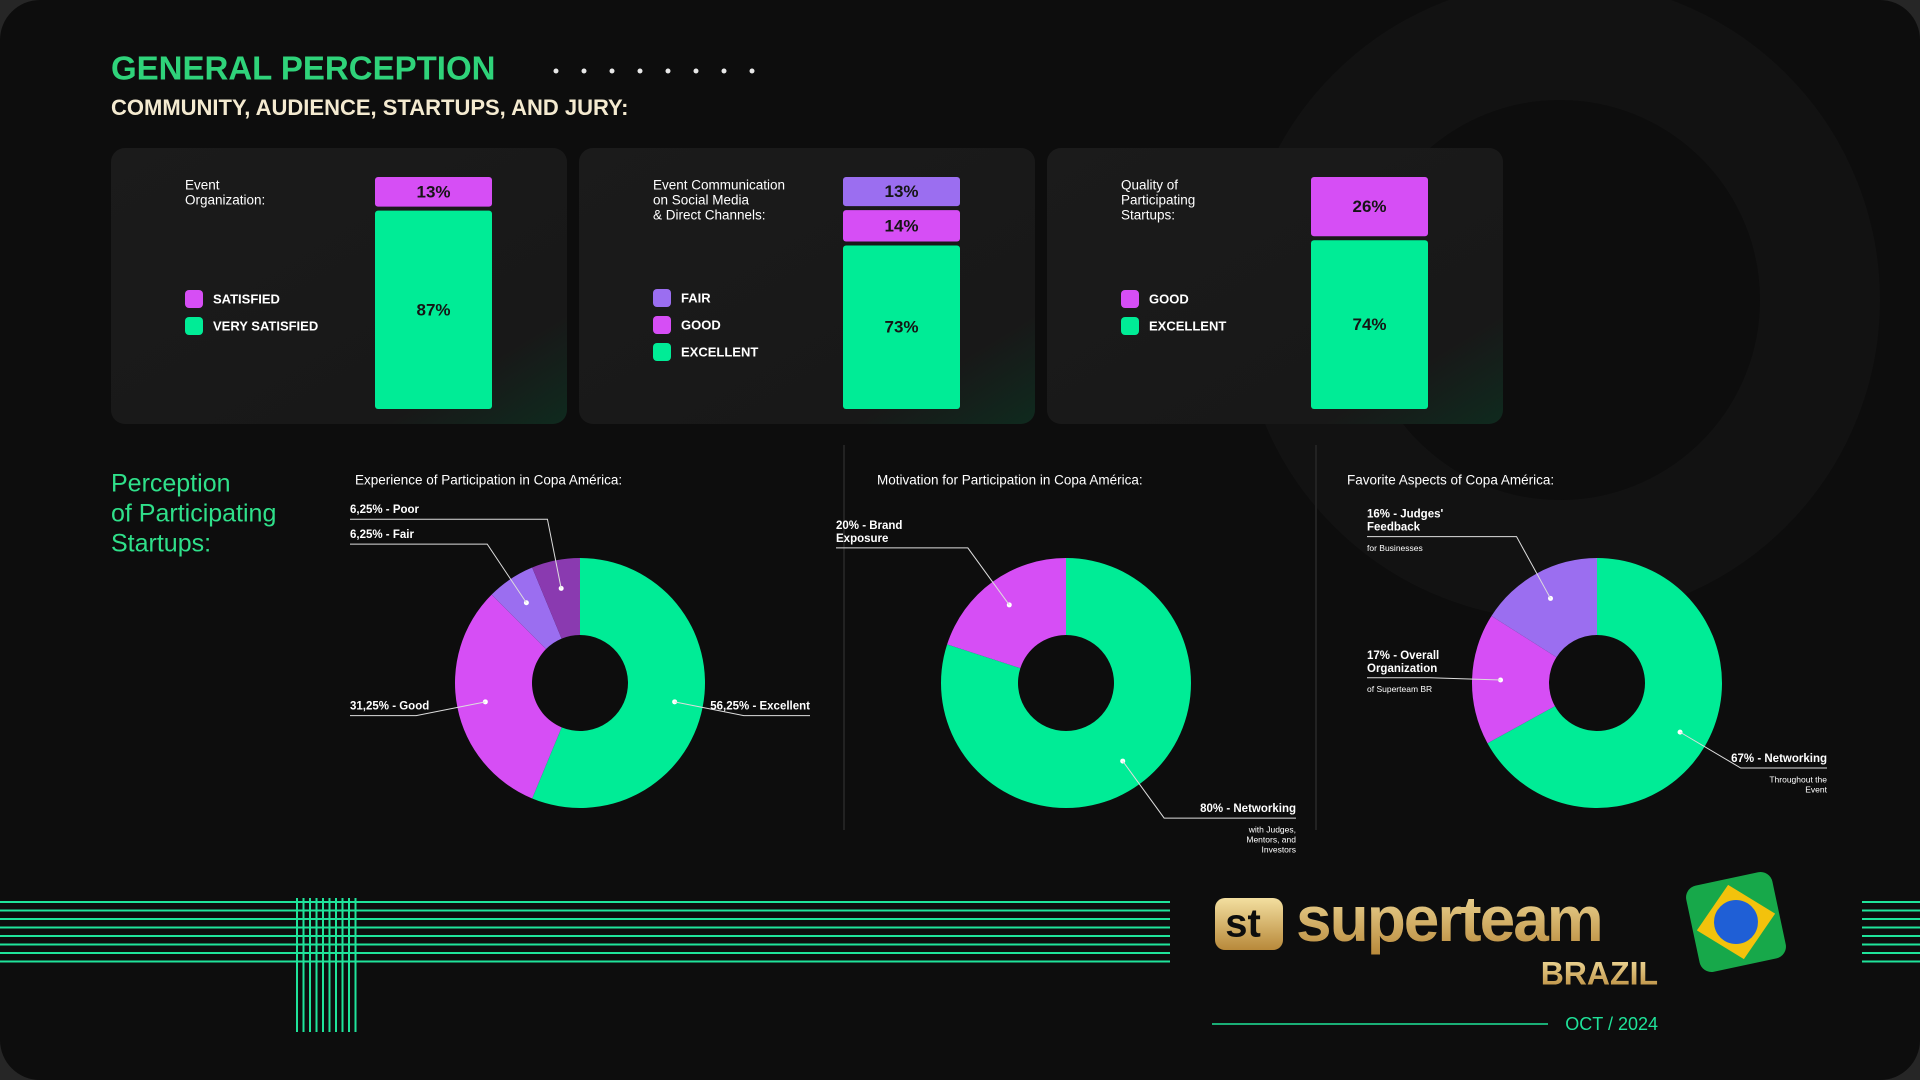 The width and height of the screenshot is (1920, 1080). I want to click on slice-label: Organization, so click(1402, 669).